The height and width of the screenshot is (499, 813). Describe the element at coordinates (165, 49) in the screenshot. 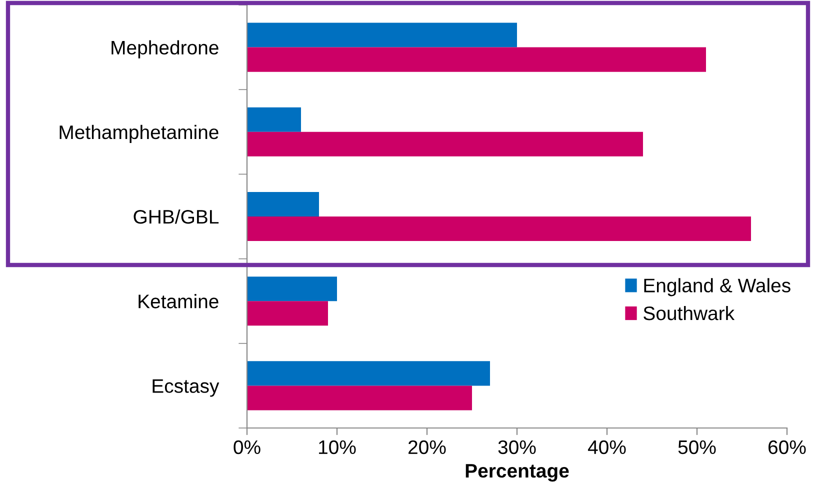

I see `y-tick-label: Mephedrone` at that location.